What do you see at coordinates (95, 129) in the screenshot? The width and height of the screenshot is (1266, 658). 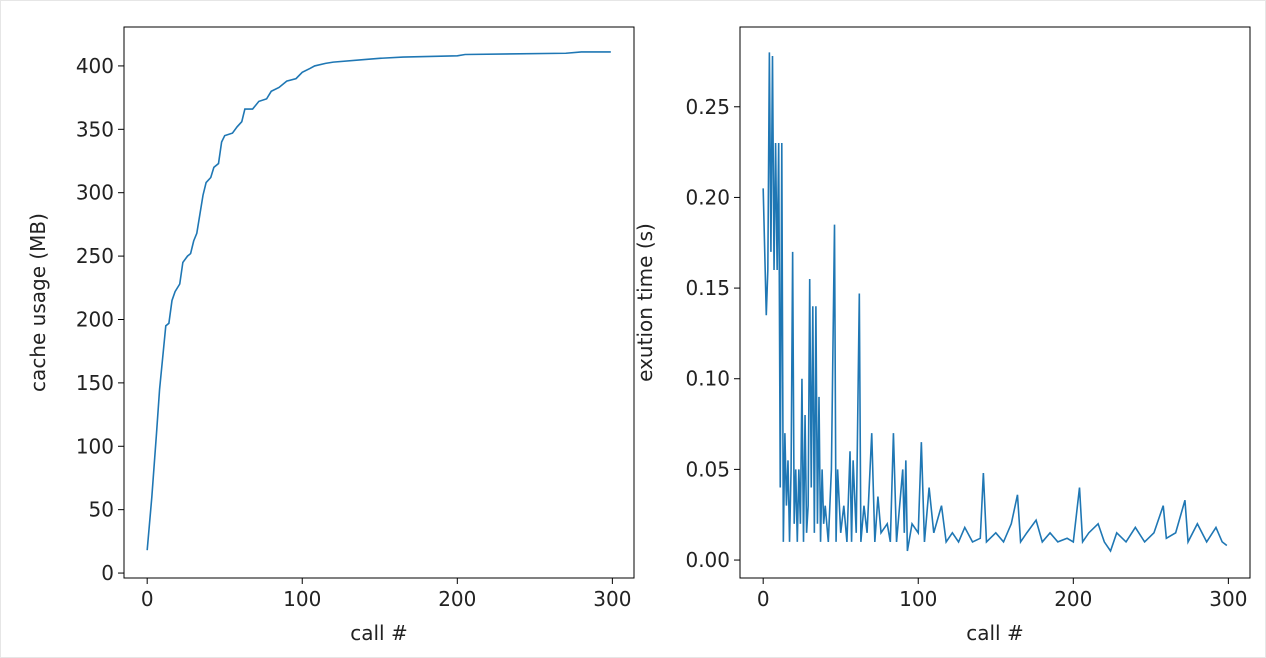 I see `y-tick-label: 350` at bounding box center [95, 129].